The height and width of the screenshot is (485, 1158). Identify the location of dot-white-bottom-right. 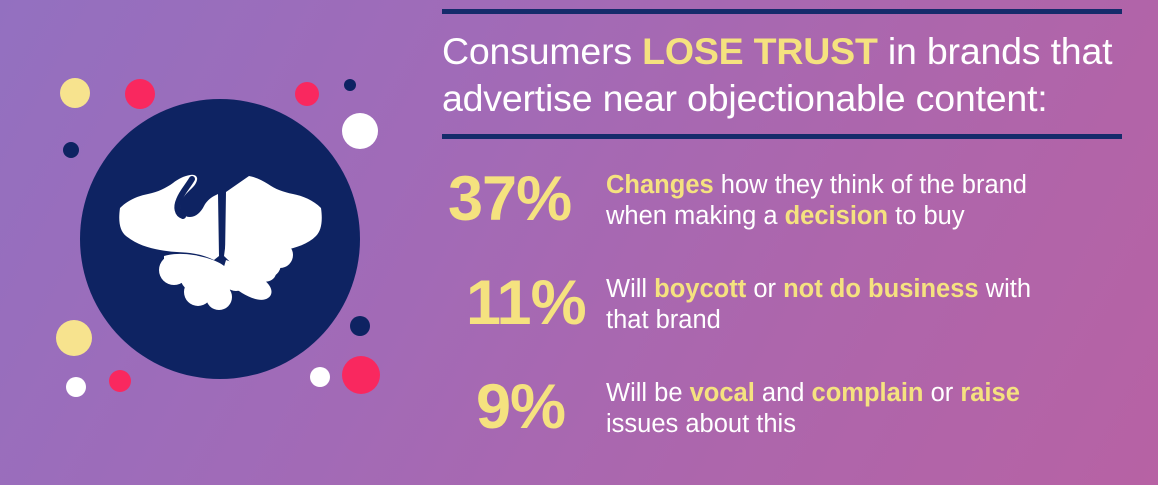
(320, 377).